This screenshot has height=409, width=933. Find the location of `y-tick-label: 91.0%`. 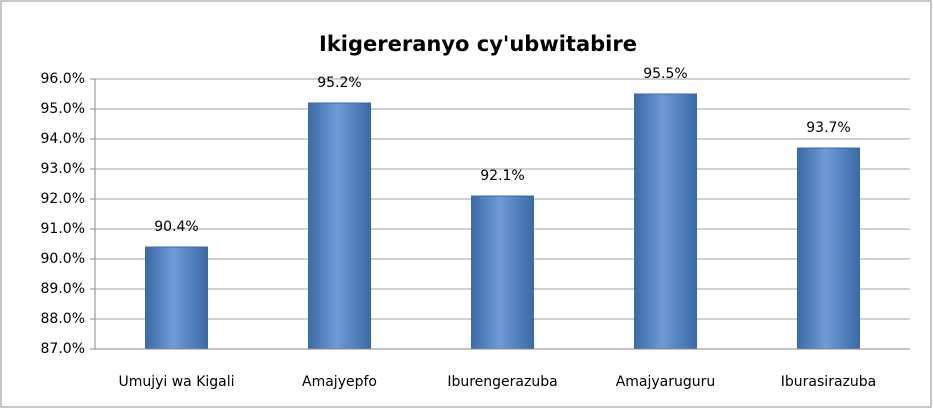

y-tick-label: 91.0% is located at coordinates (63, 229).